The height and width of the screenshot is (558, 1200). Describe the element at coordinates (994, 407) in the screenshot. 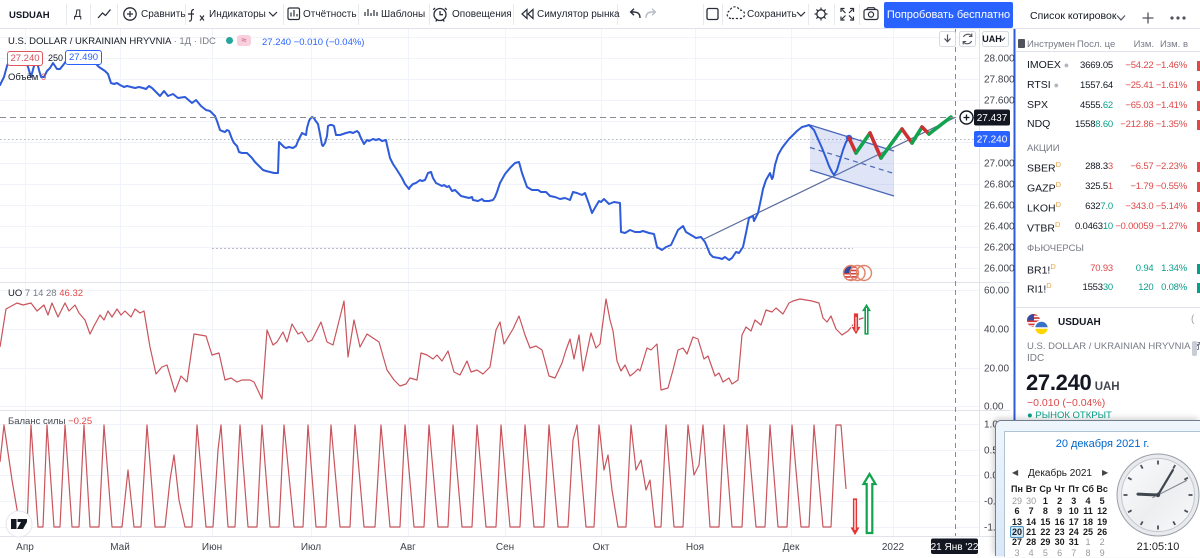

I see `svg-text: 0.00` at that location.